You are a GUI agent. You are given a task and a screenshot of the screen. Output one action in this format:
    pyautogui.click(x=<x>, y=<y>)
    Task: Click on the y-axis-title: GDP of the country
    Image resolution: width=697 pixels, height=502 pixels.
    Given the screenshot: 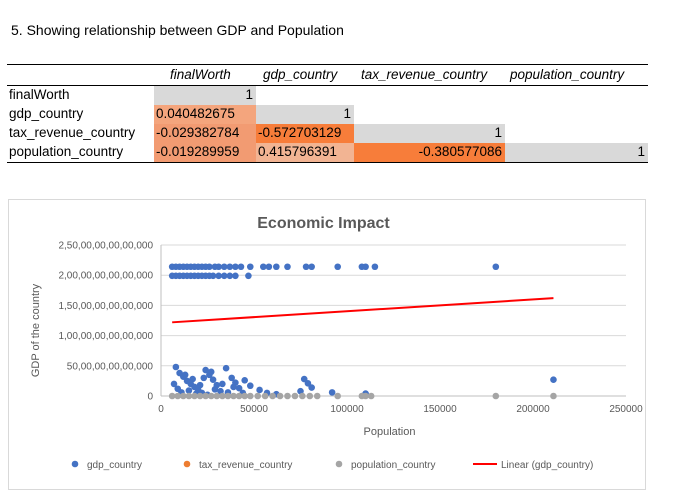 What is the action you would take?
    pyautogui.click(x=36, y=330)
    